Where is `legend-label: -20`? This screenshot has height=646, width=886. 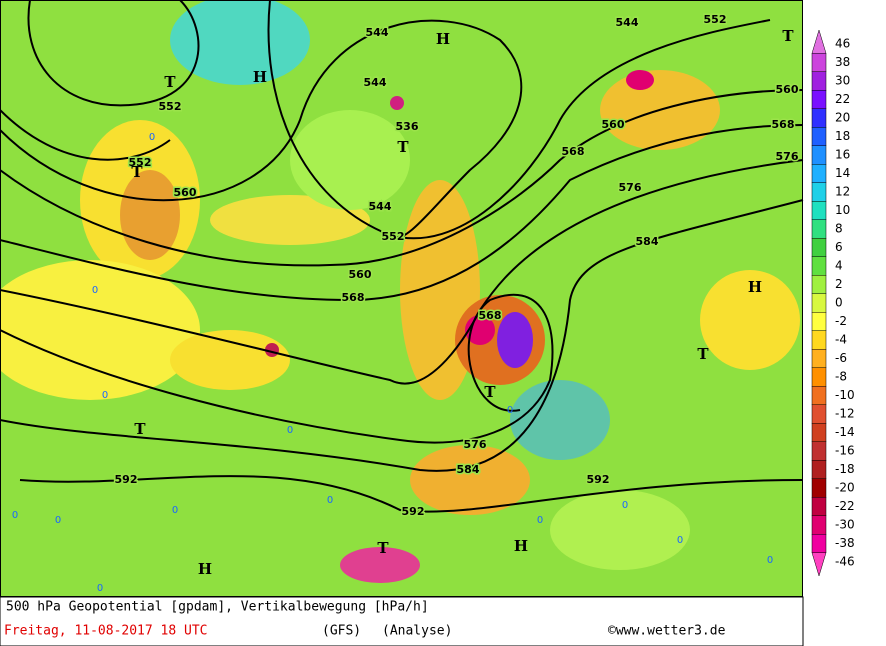
legend-label: -20 is located at coordinates (845, 488).